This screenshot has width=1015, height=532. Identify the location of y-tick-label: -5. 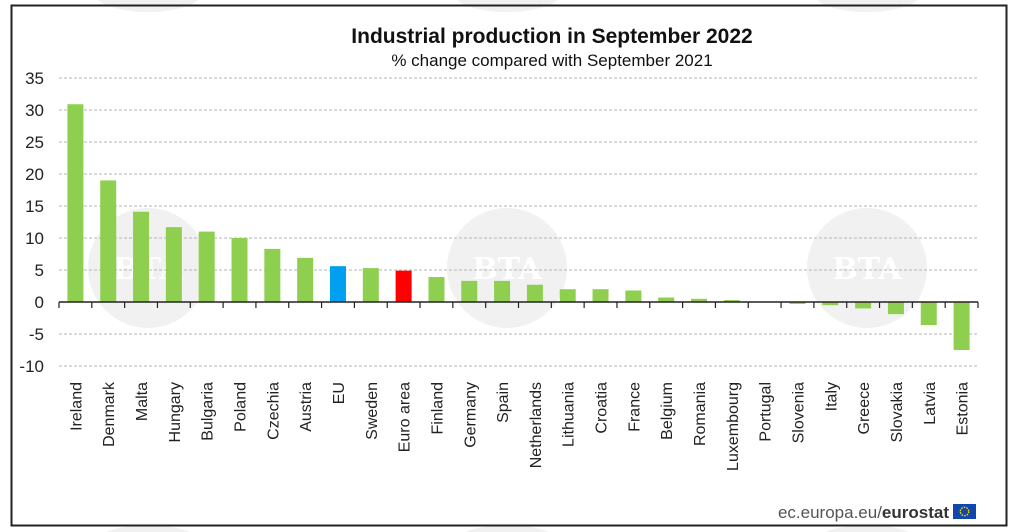
(36, 334).